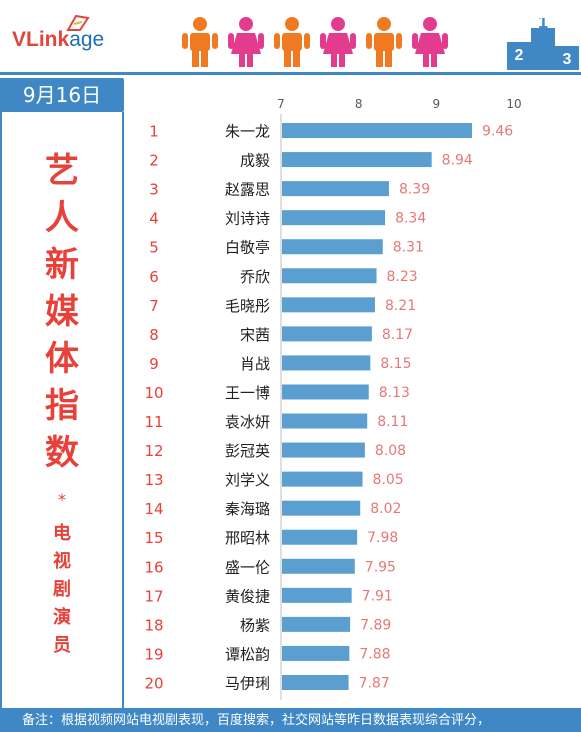  I want to click on category-label: 王一博, so click(247, 393).